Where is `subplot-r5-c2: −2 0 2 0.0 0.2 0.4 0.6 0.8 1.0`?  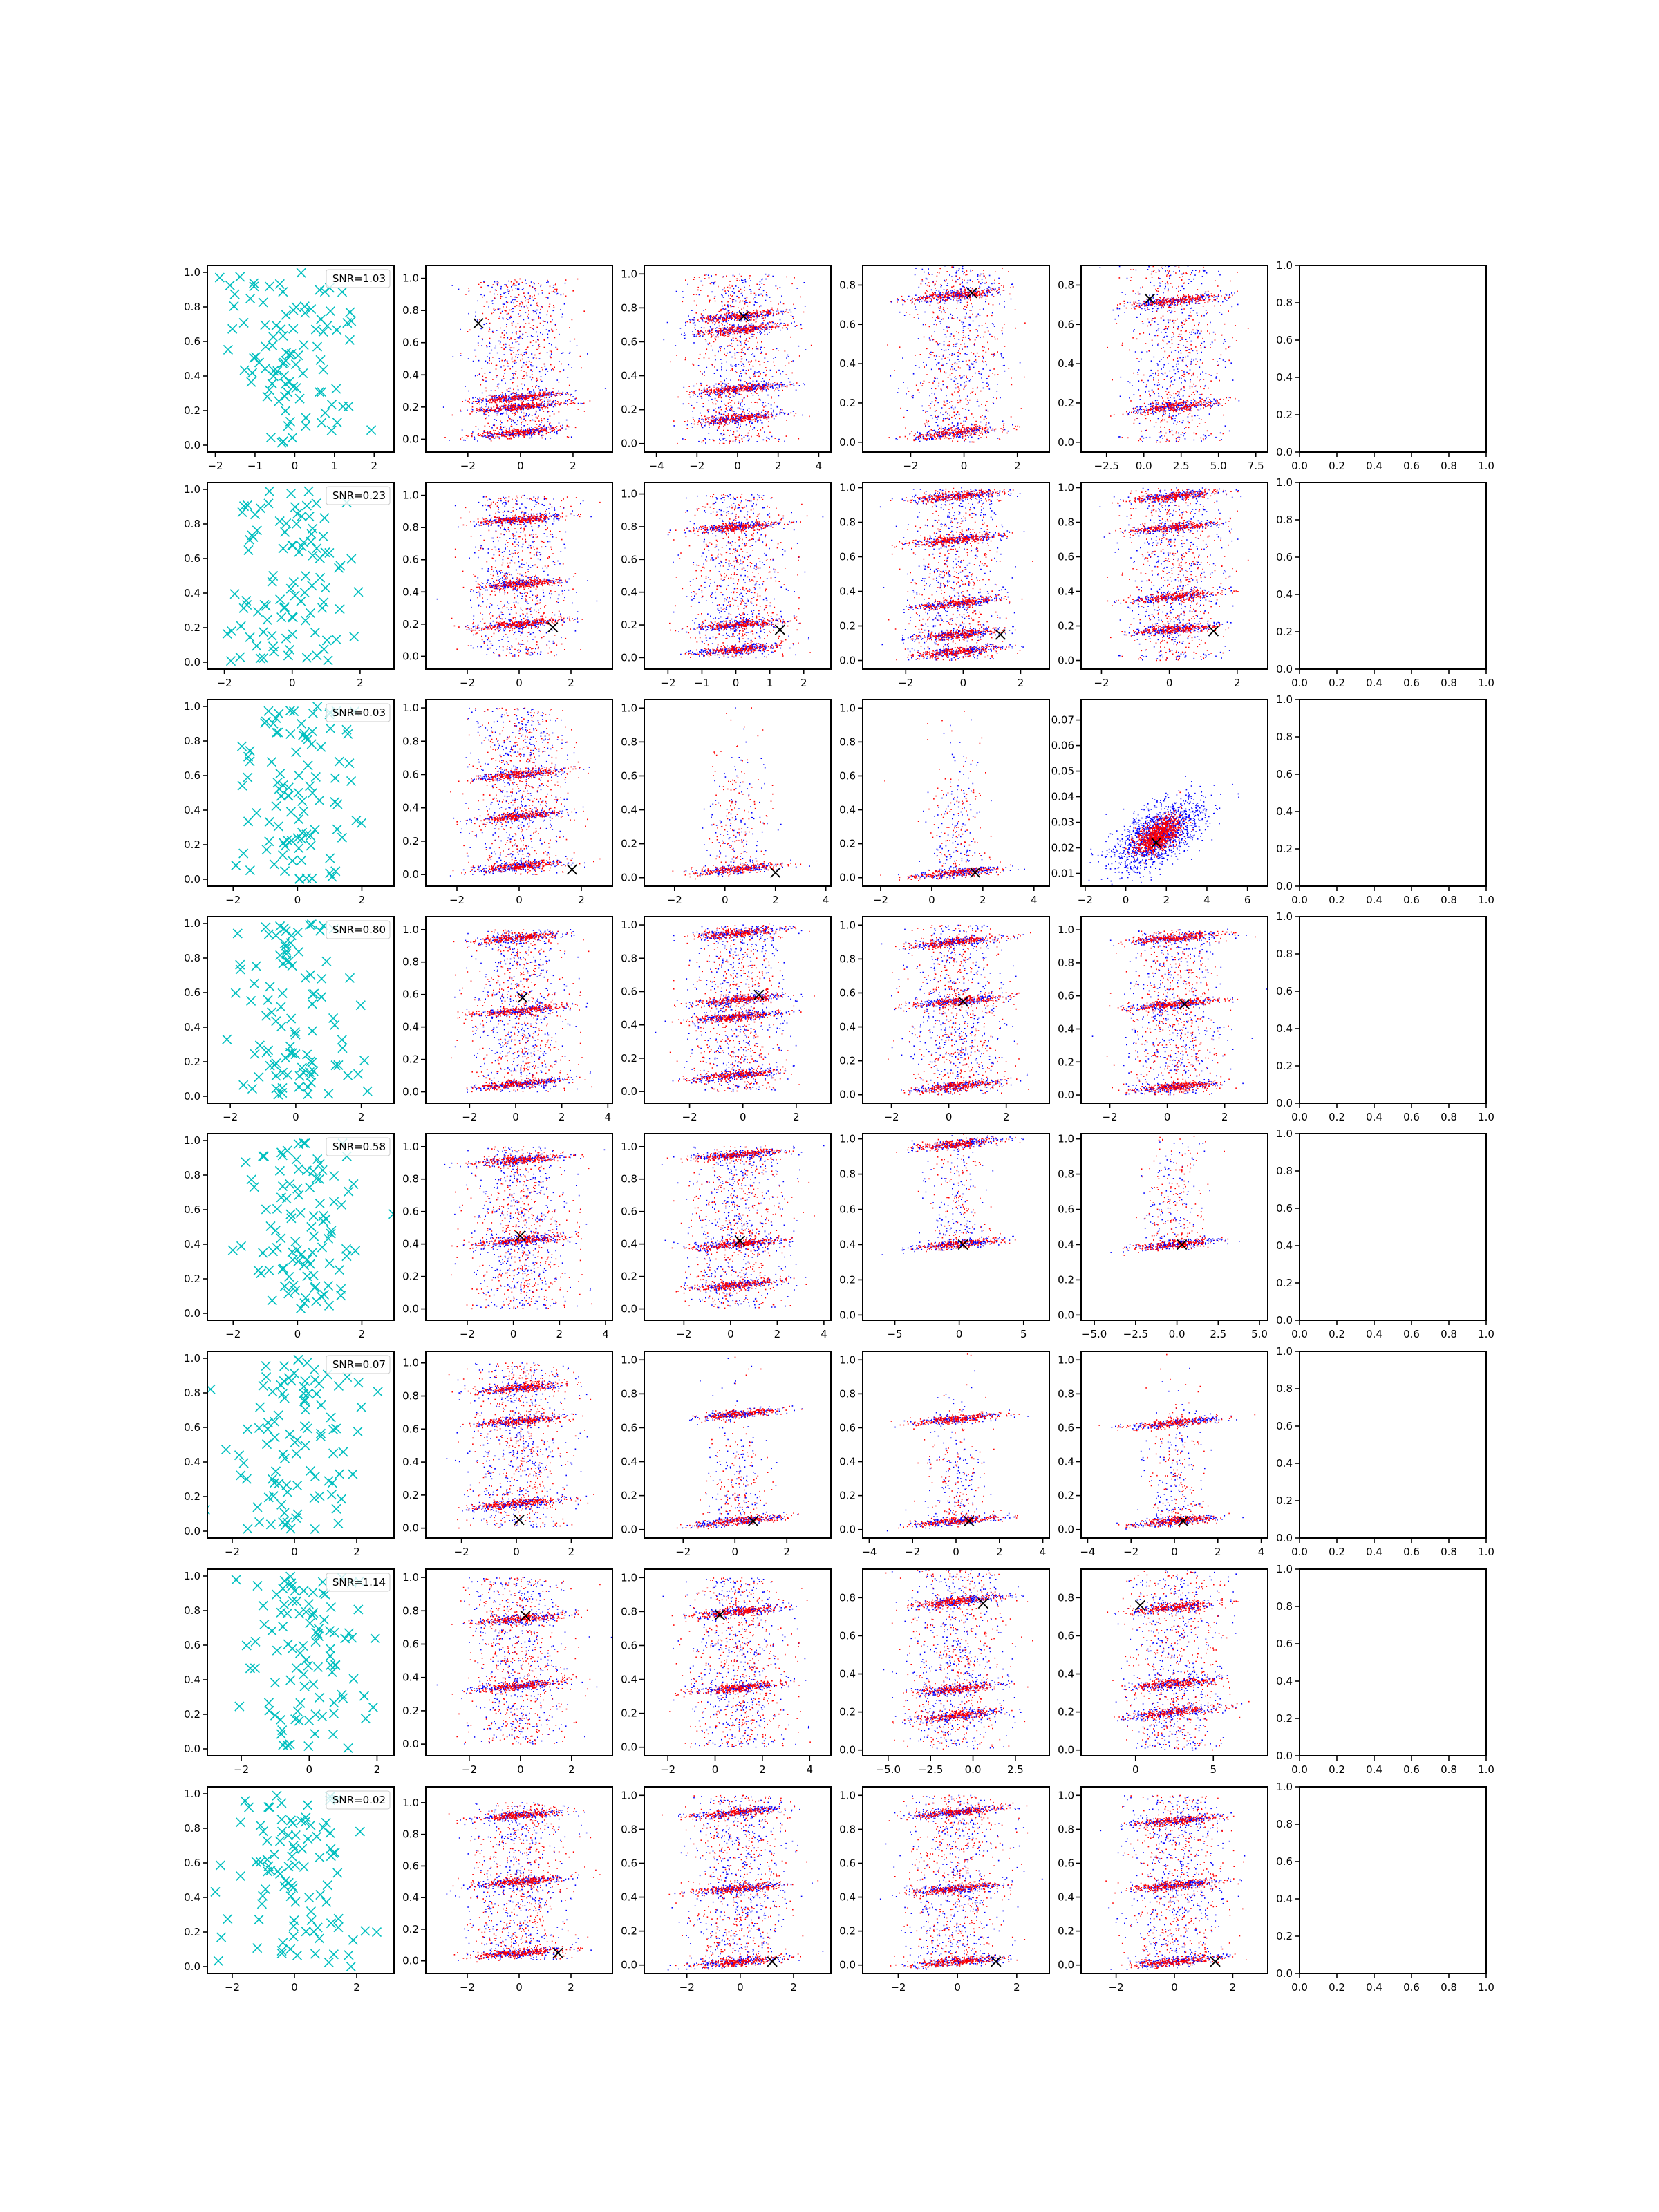 subplot-r5-c2: −2 0 2 0.0 0.2 0.4 0.6 0.8 1.0 is located at coordinates (726, 1455).